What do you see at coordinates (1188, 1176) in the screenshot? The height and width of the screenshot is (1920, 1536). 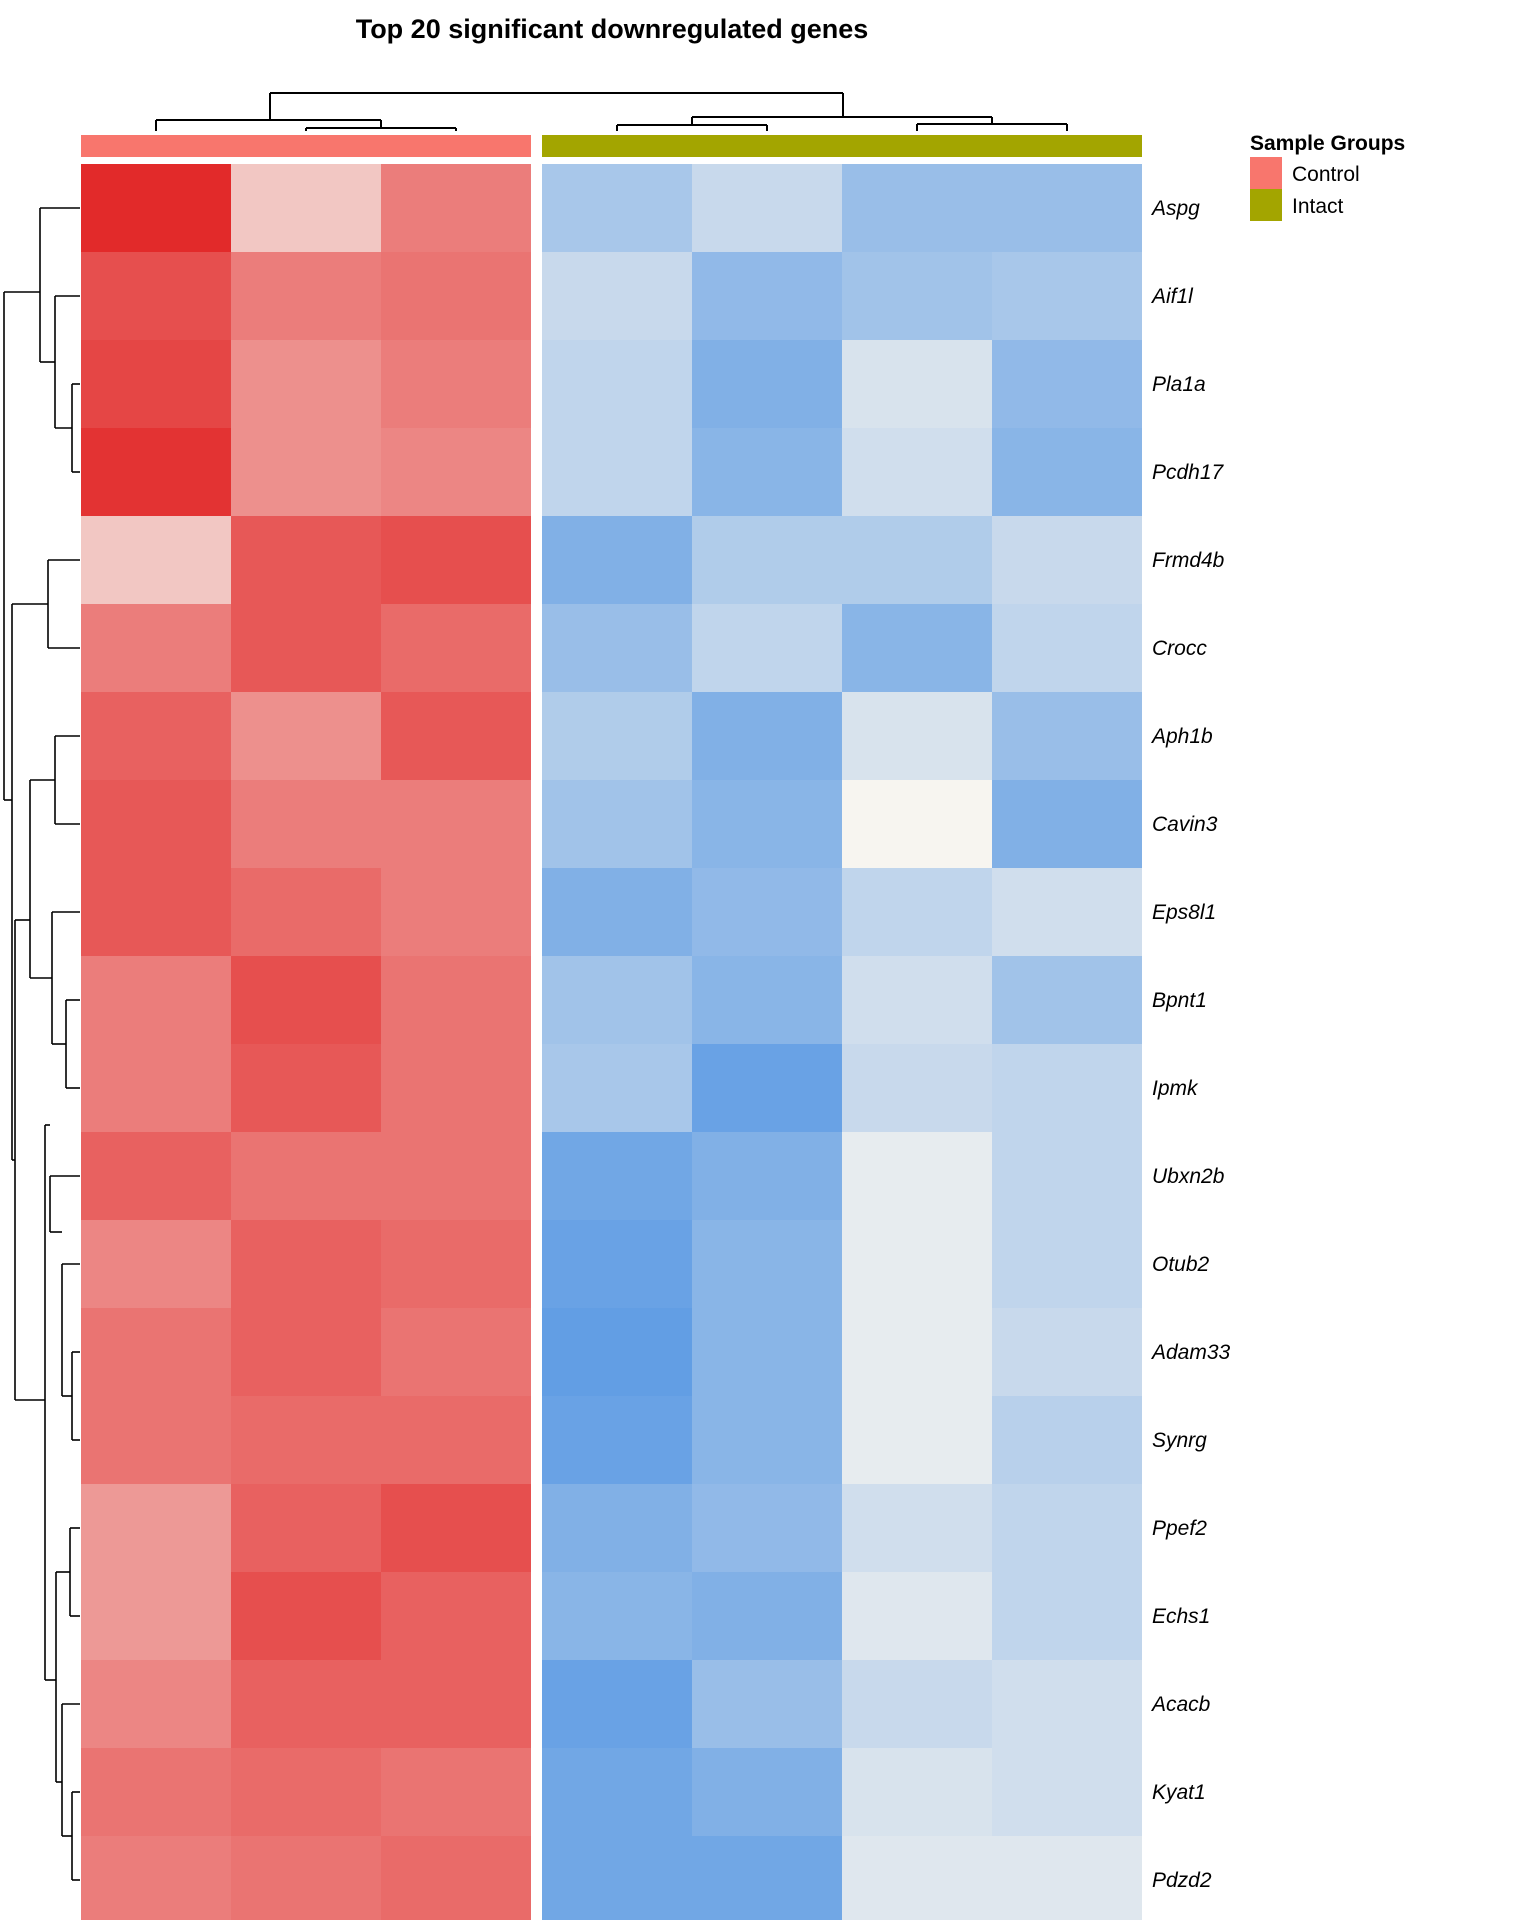 I see `gene-label: Ubxn2b` at bounding box center [1188, 1176].